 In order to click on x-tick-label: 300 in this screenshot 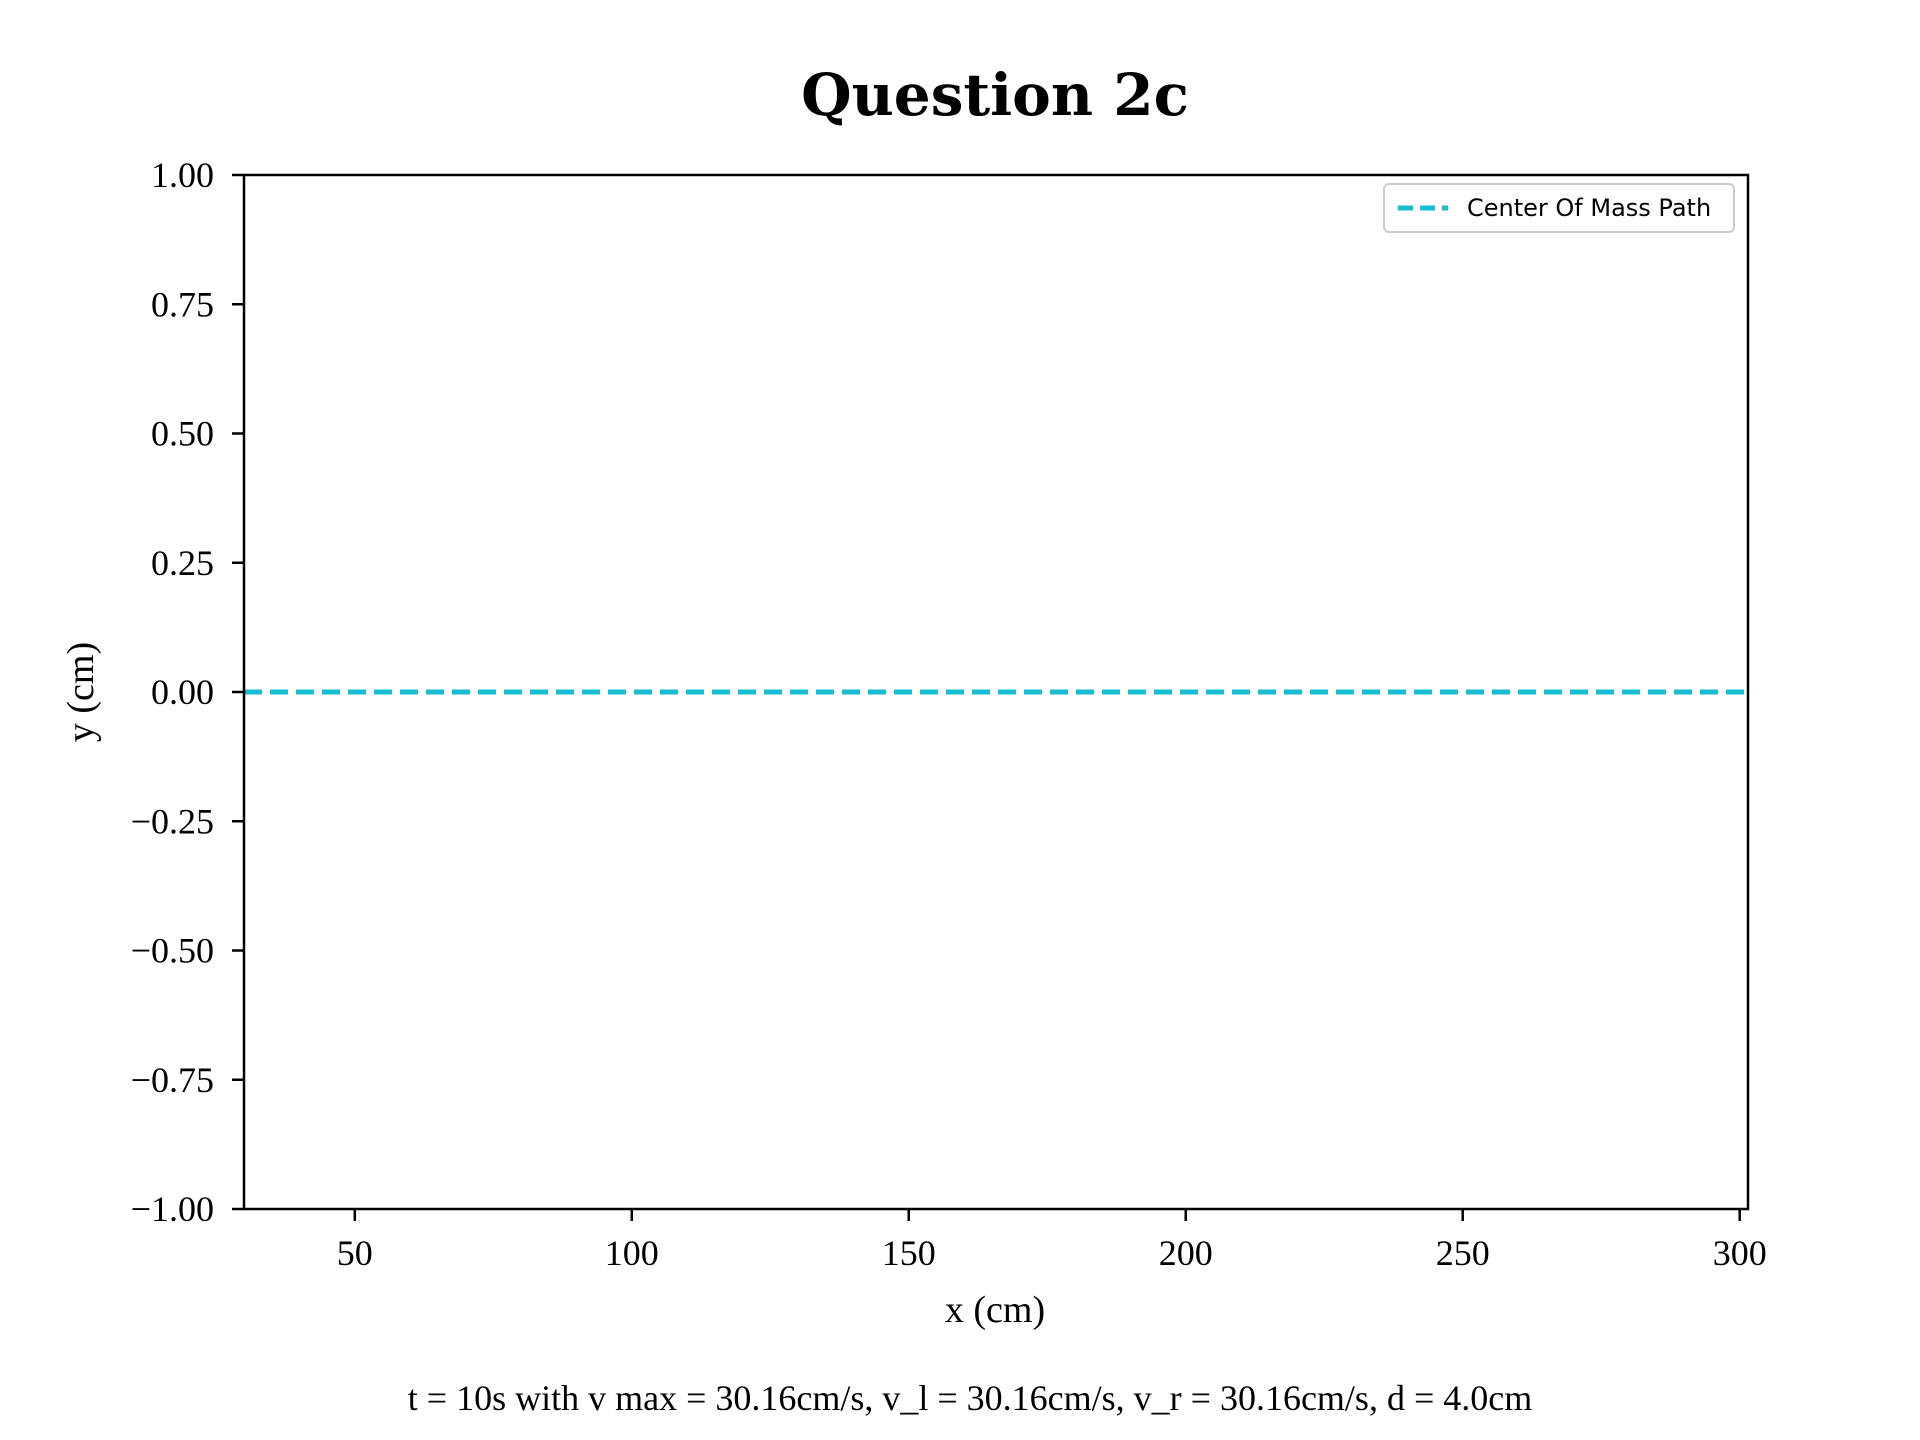, I will do `click(1740, 1253)`.